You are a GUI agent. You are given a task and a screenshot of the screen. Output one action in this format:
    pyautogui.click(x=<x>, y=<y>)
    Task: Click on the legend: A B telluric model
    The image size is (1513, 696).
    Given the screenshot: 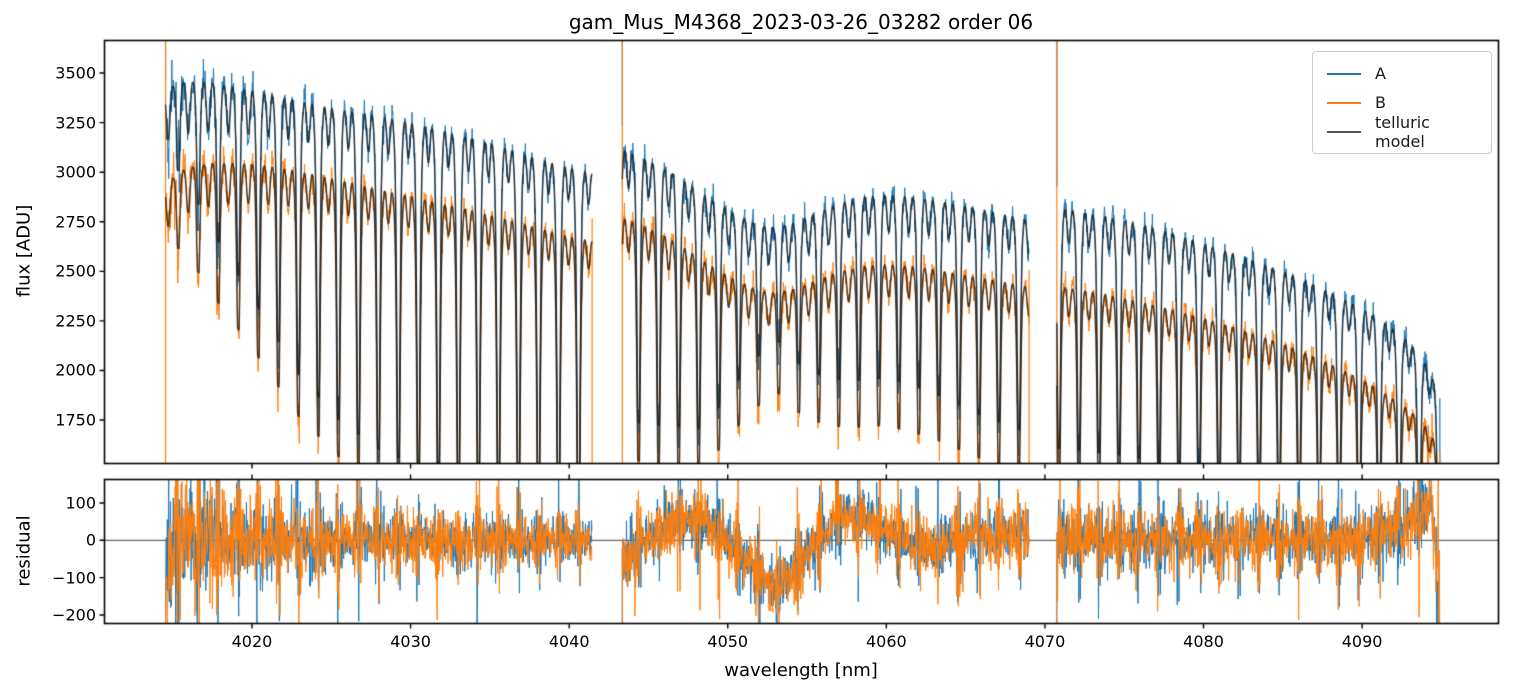 What is the action you would take?
    pyautogui.click(x=1402, y=102)
    